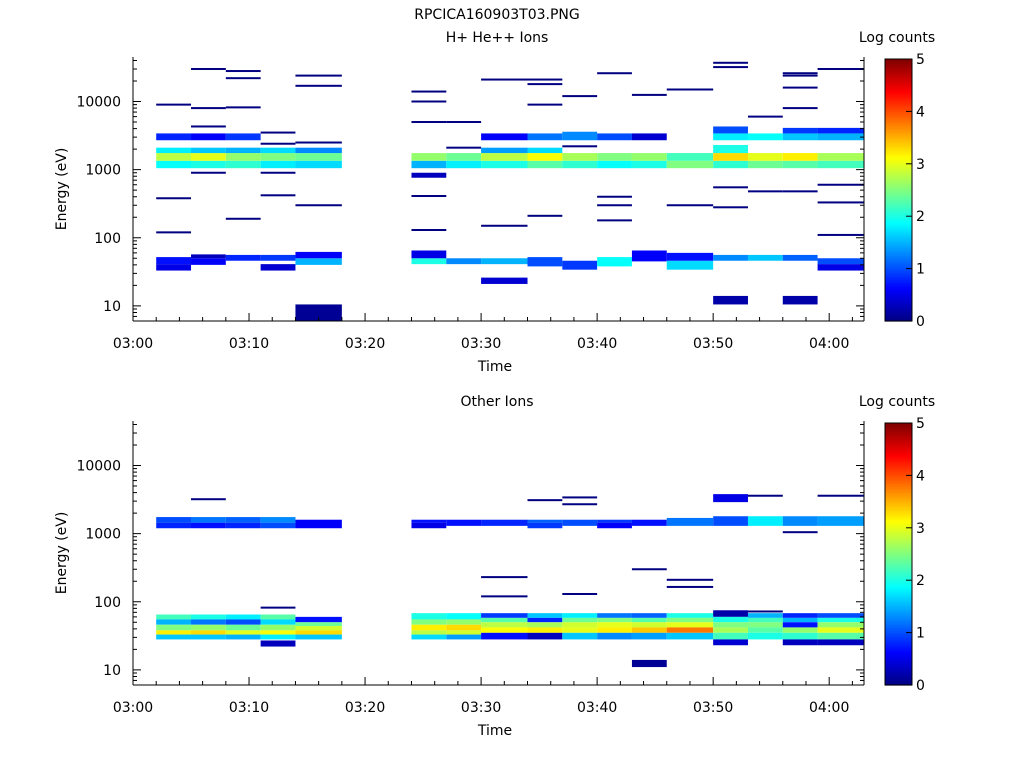 The image size is (1024, 768). What do you see at coordinates (597, 344) in the screenshot?
I see `x-tick-label: 03:40` at bounding box center [597, 344].